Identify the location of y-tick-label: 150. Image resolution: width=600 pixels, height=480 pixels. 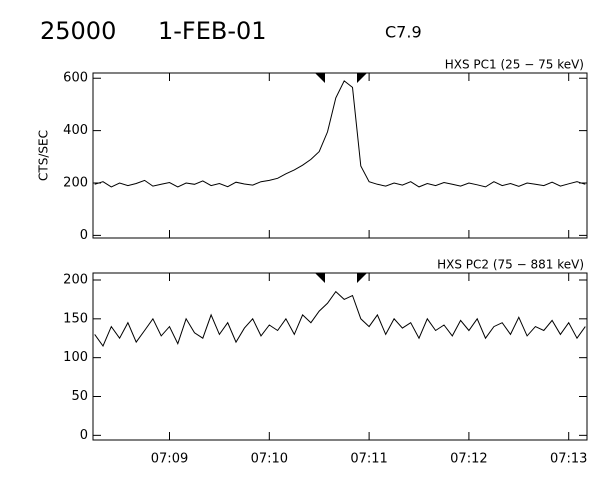
(75, 318).